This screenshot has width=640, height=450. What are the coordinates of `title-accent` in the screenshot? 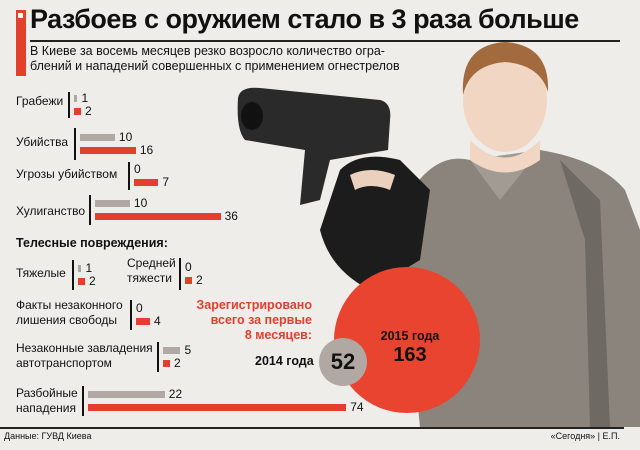 It's located at (21, 43).